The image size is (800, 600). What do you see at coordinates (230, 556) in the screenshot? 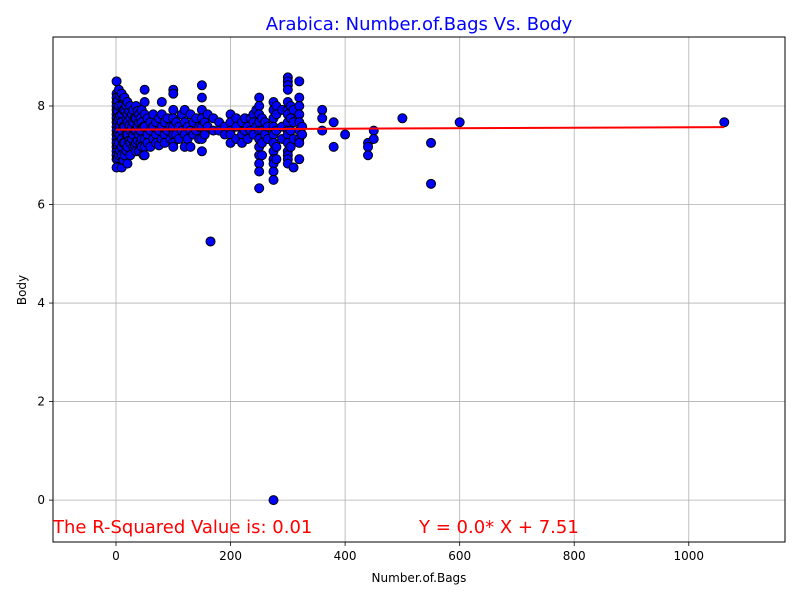
I see `x-tick-label: 200` at bounding box center [230, 556].